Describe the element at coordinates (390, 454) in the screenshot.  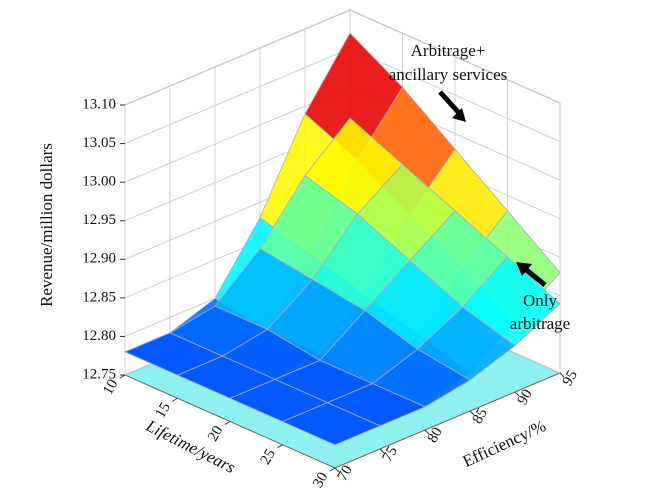
I see `y-tick-label: 75` at that location.